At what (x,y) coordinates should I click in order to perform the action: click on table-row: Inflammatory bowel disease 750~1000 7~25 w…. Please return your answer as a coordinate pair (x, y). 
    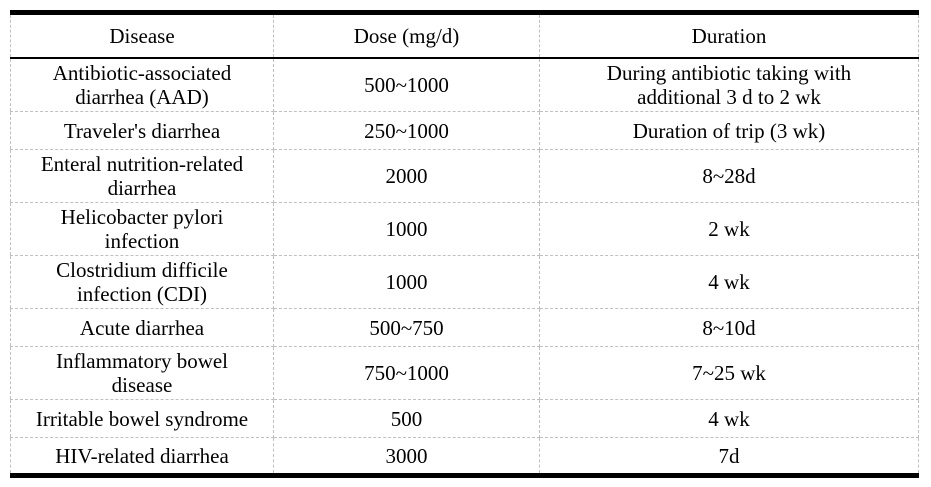
    Looking at the image, I should click on (464, 373).